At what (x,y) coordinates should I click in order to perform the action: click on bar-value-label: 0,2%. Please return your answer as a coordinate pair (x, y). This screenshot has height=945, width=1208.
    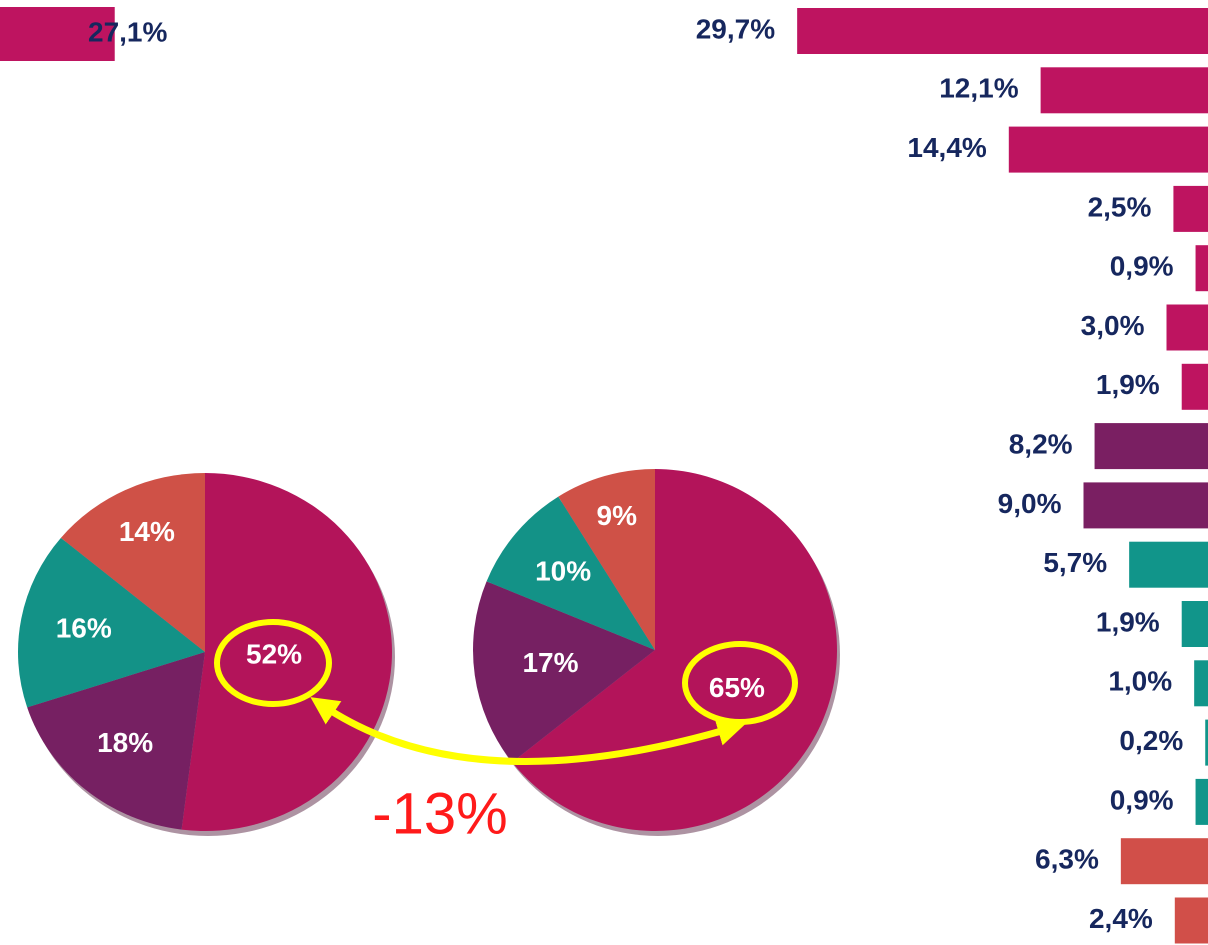
    Looking at the image, I should click on (1151, 740).